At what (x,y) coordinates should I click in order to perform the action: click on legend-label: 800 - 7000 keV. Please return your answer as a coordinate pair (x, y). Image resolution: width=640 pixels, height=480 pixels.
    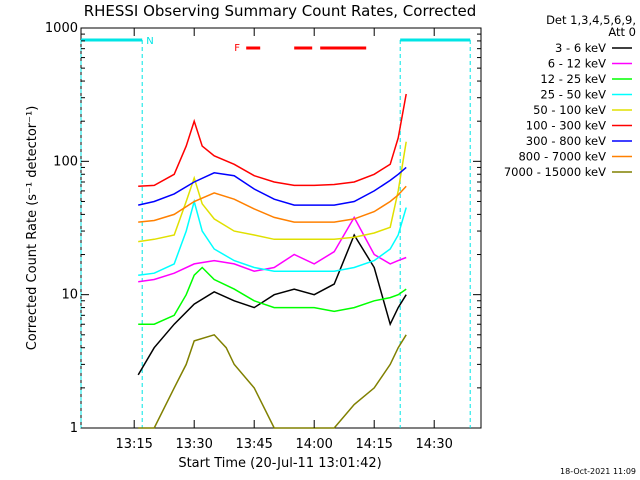
    Looking at the image, I should click on (562, 157).